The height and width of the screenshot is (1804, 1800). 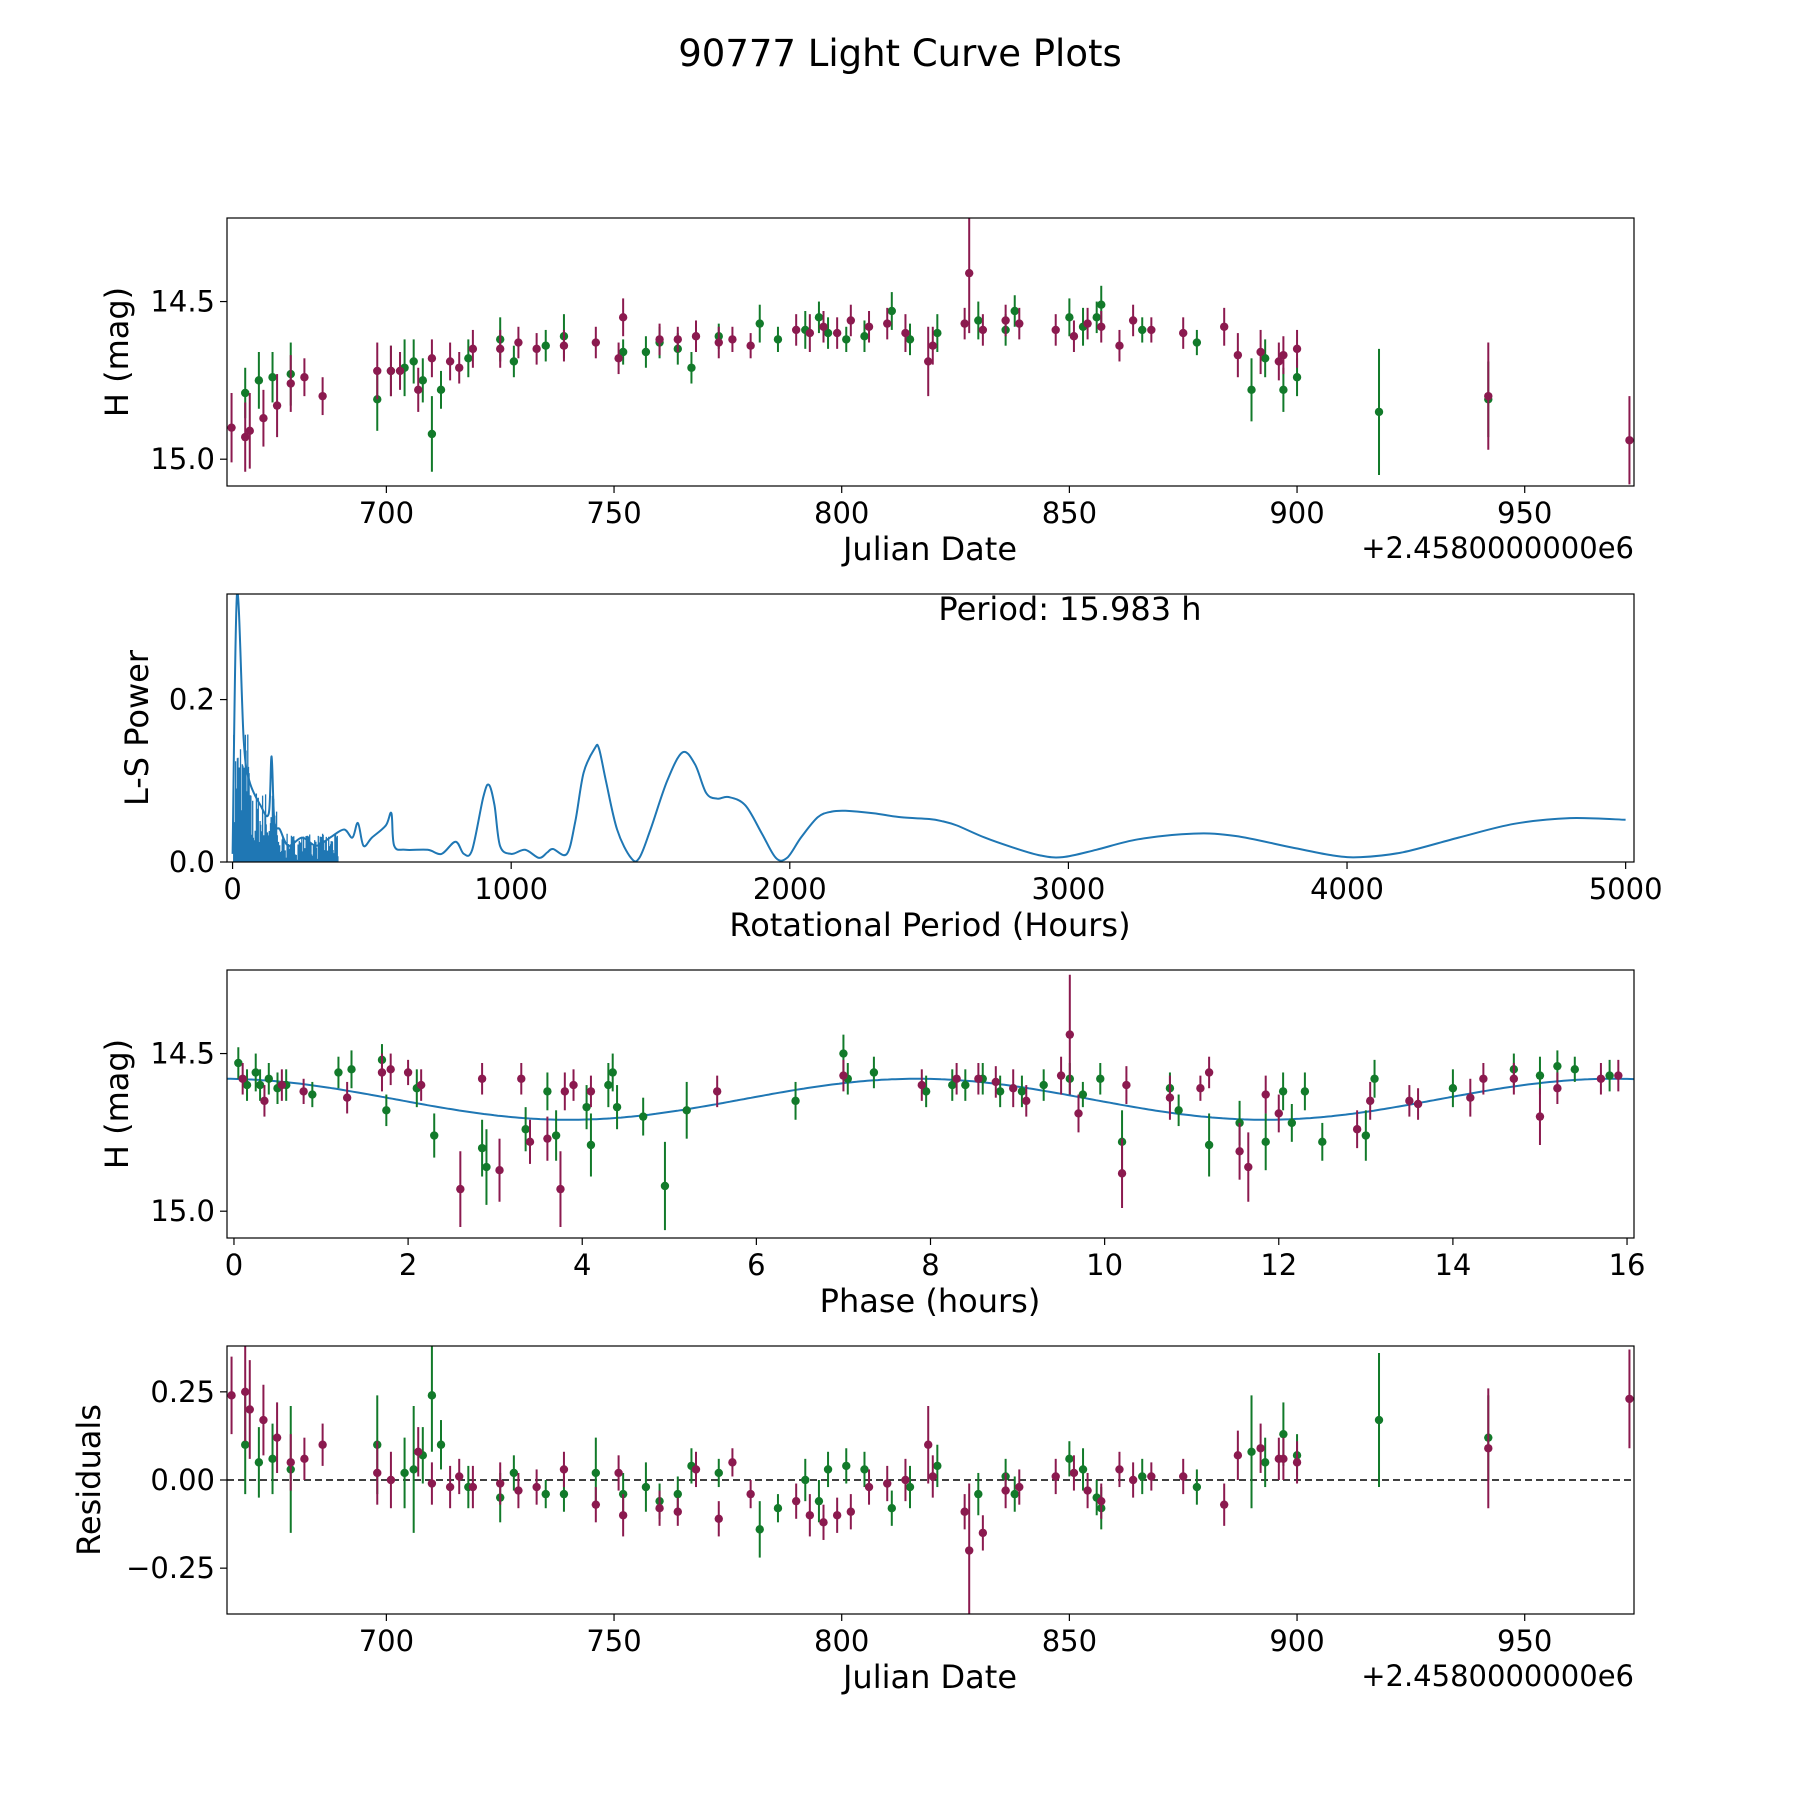 I want to click on resid-x-tick-label: 750, so click(x=613, y=1641).